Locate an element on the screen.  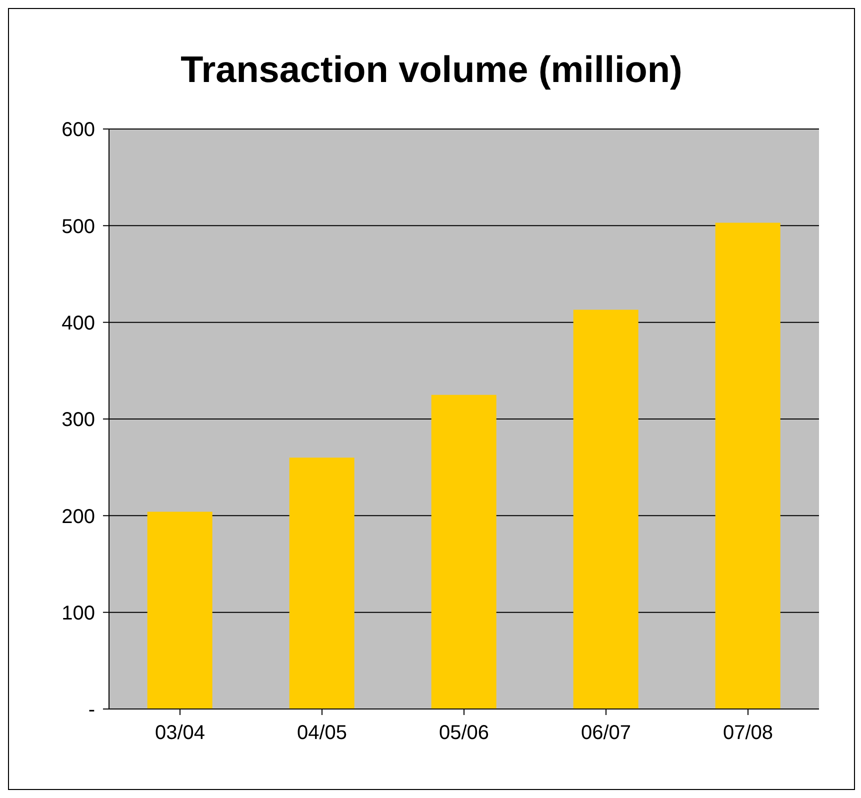
y-tick-label: - is located at coordinates (91, 710).